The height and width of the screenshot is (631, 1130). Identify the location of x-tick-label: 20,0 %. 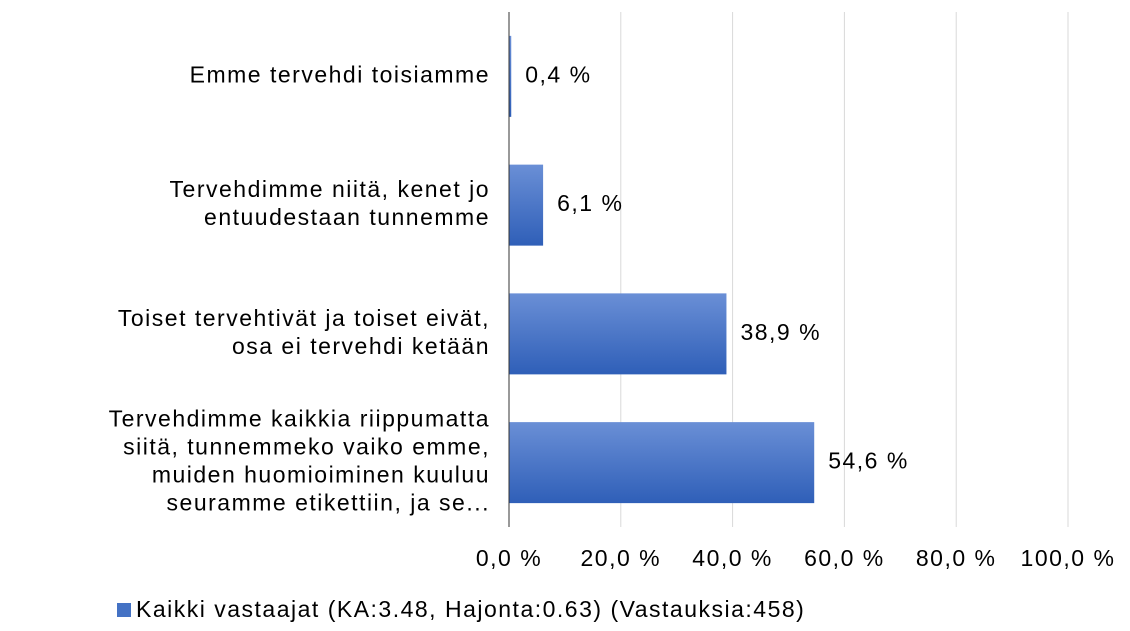
(620, 558).